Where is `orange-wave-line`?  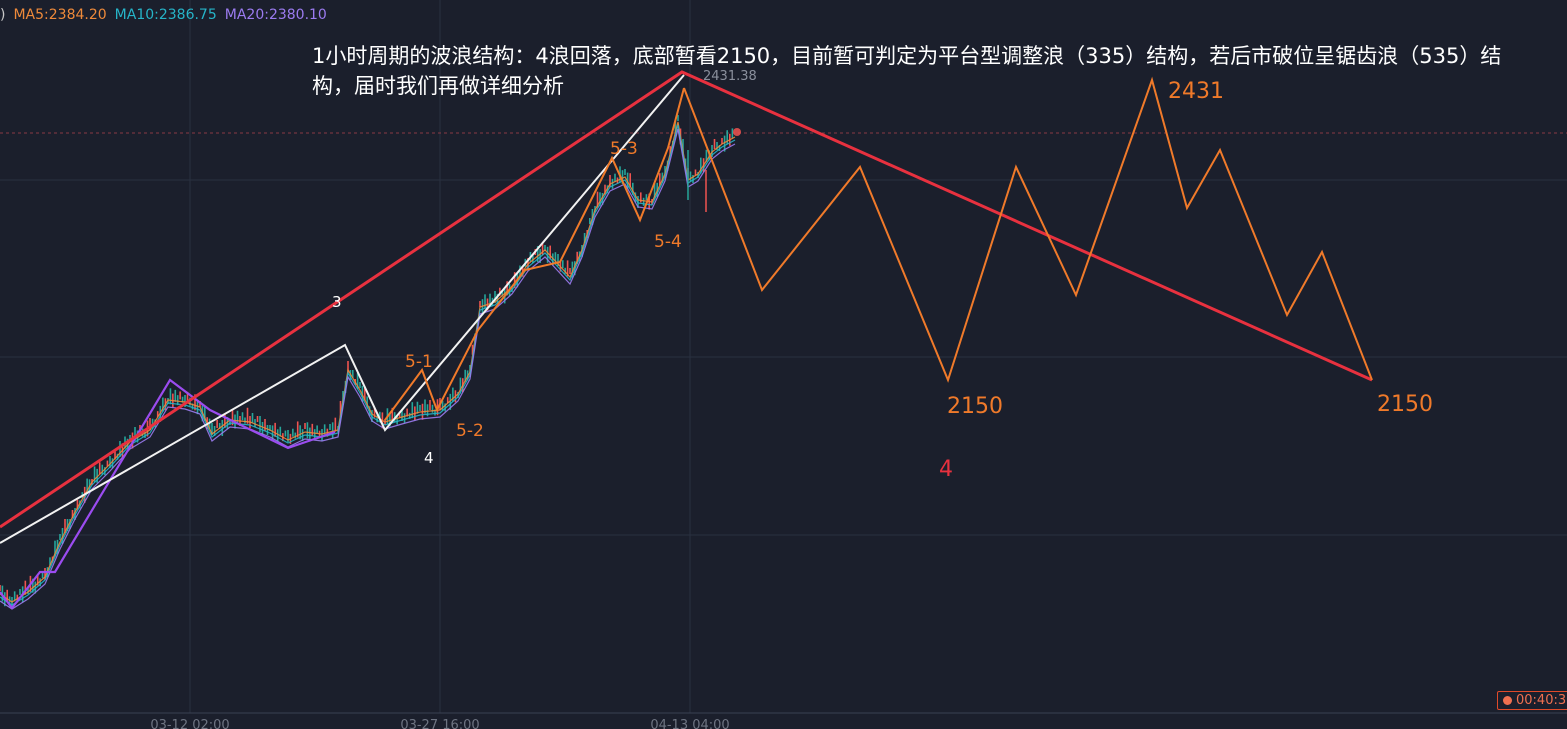 orange-wave-line is located at coordinates (534, 254).